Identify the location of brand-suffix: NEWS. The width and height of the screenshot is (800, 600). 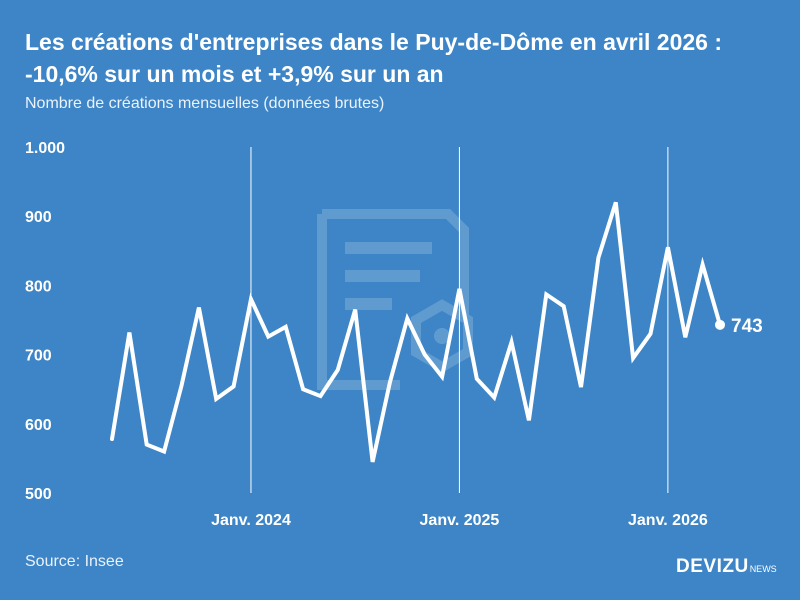
(763, 569).